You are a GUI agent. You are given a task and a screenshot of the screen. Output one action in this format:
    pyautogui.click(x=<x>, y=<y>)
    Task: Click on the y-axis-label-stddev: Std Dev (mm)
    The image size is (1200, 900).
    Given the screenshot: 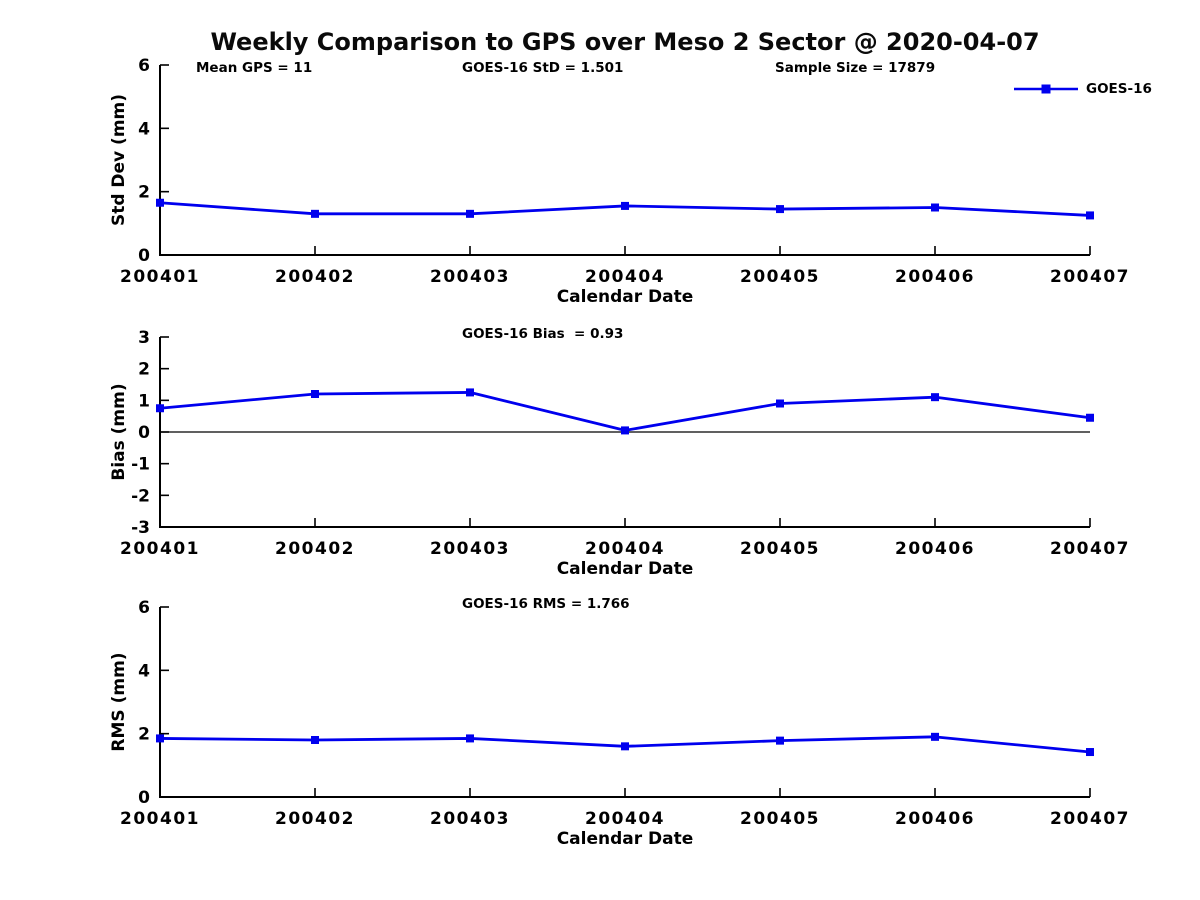 What is the action you would take?
    pyautogui.click(x=119, y=160)
    